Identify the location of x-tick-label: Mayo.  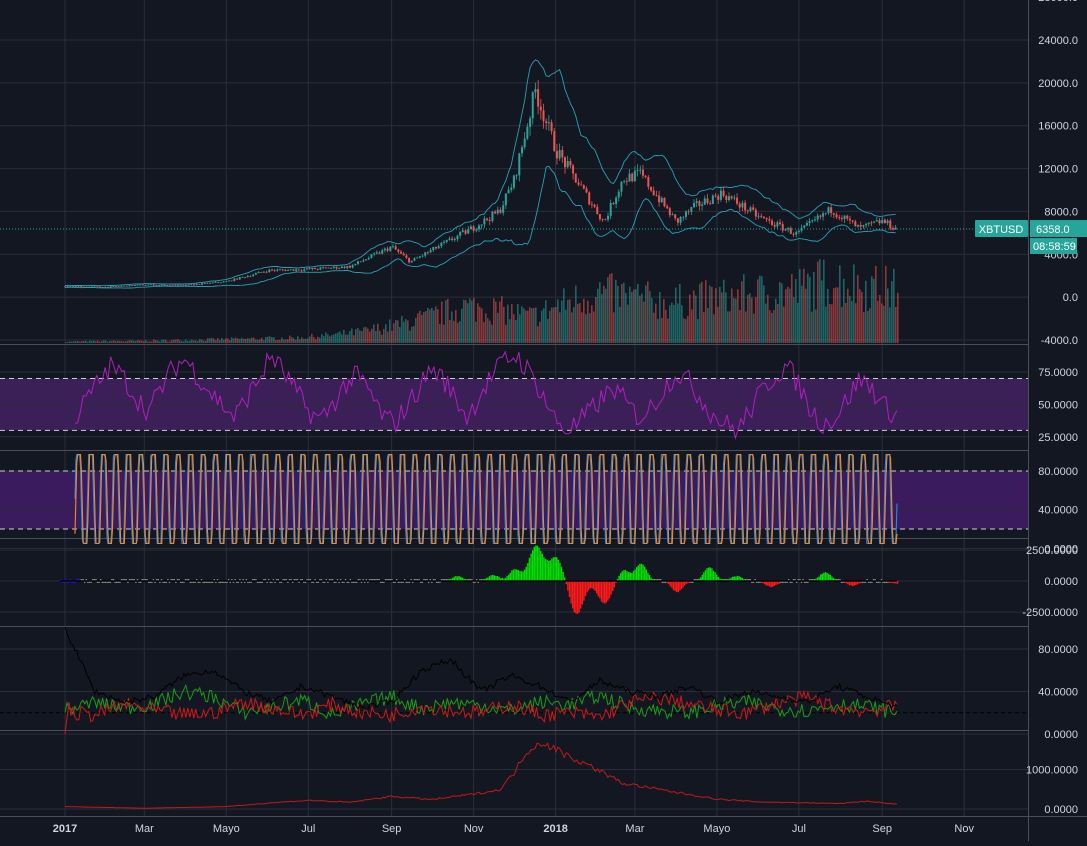
(226, 829).